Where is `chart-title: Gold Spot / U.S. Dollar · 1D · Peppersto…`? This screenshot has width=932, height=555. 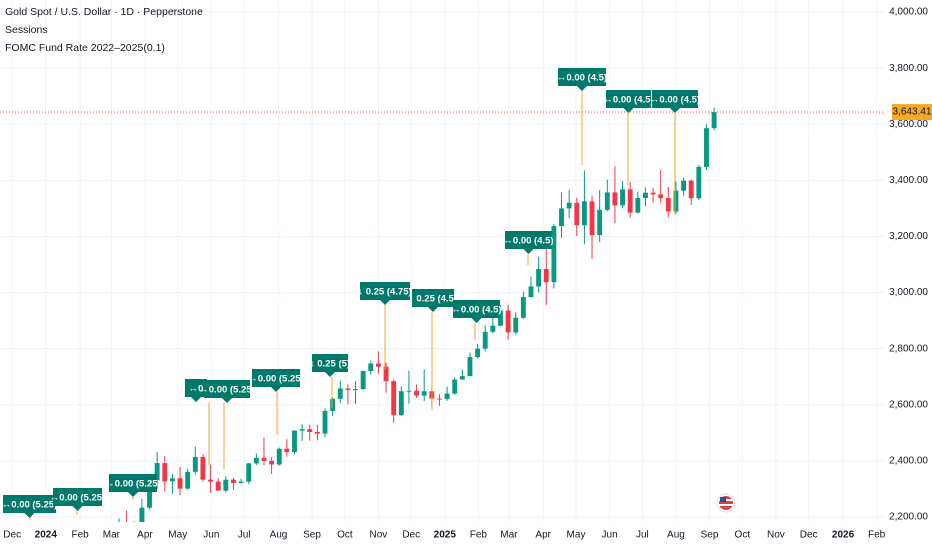 chart-title: Gold Spot / U.S. Dollar · 1D · Peppersto… is located at coordinates (104, 12).